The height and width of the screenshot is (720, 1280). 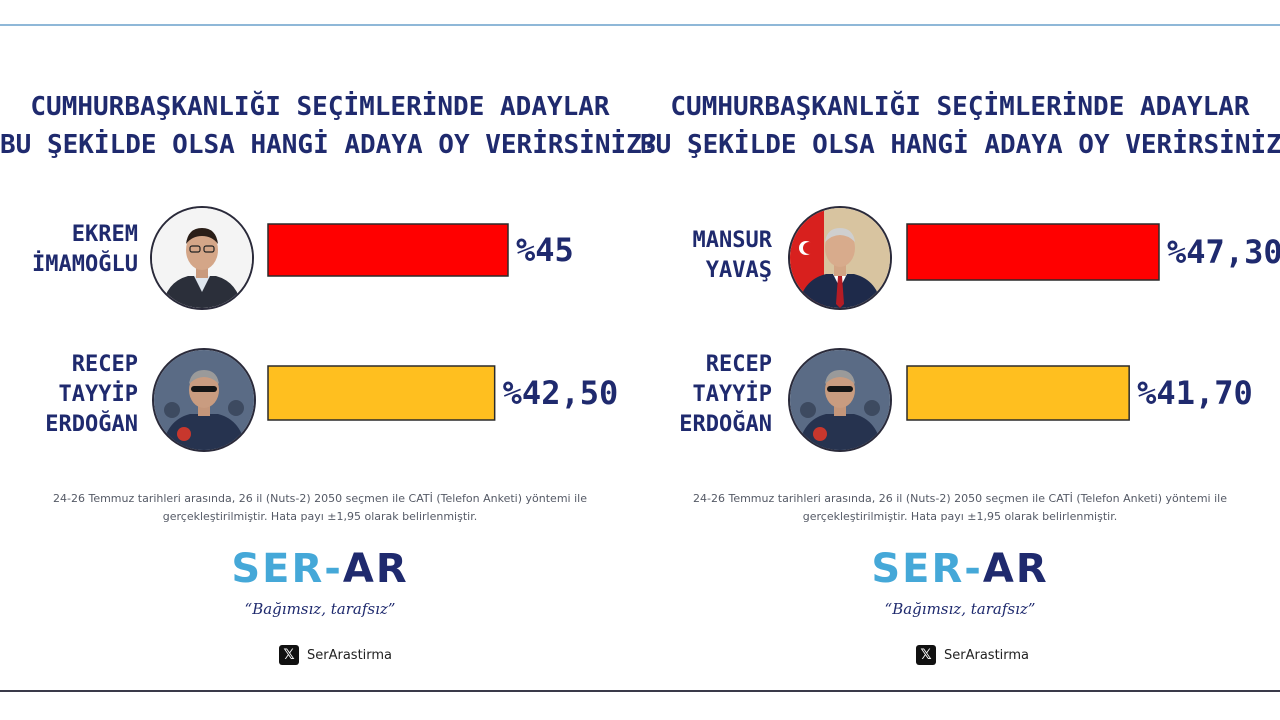 I want to click on value-label-2: %41,70, so click(x=1195, y=393).